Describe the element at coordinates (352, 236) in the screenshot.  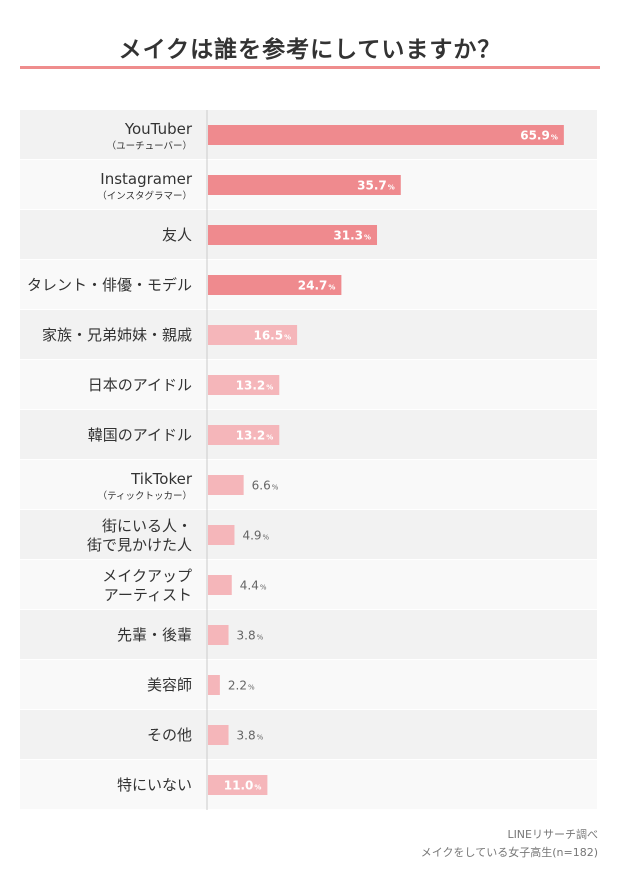
I see `value-label: 31.3%` at that location.